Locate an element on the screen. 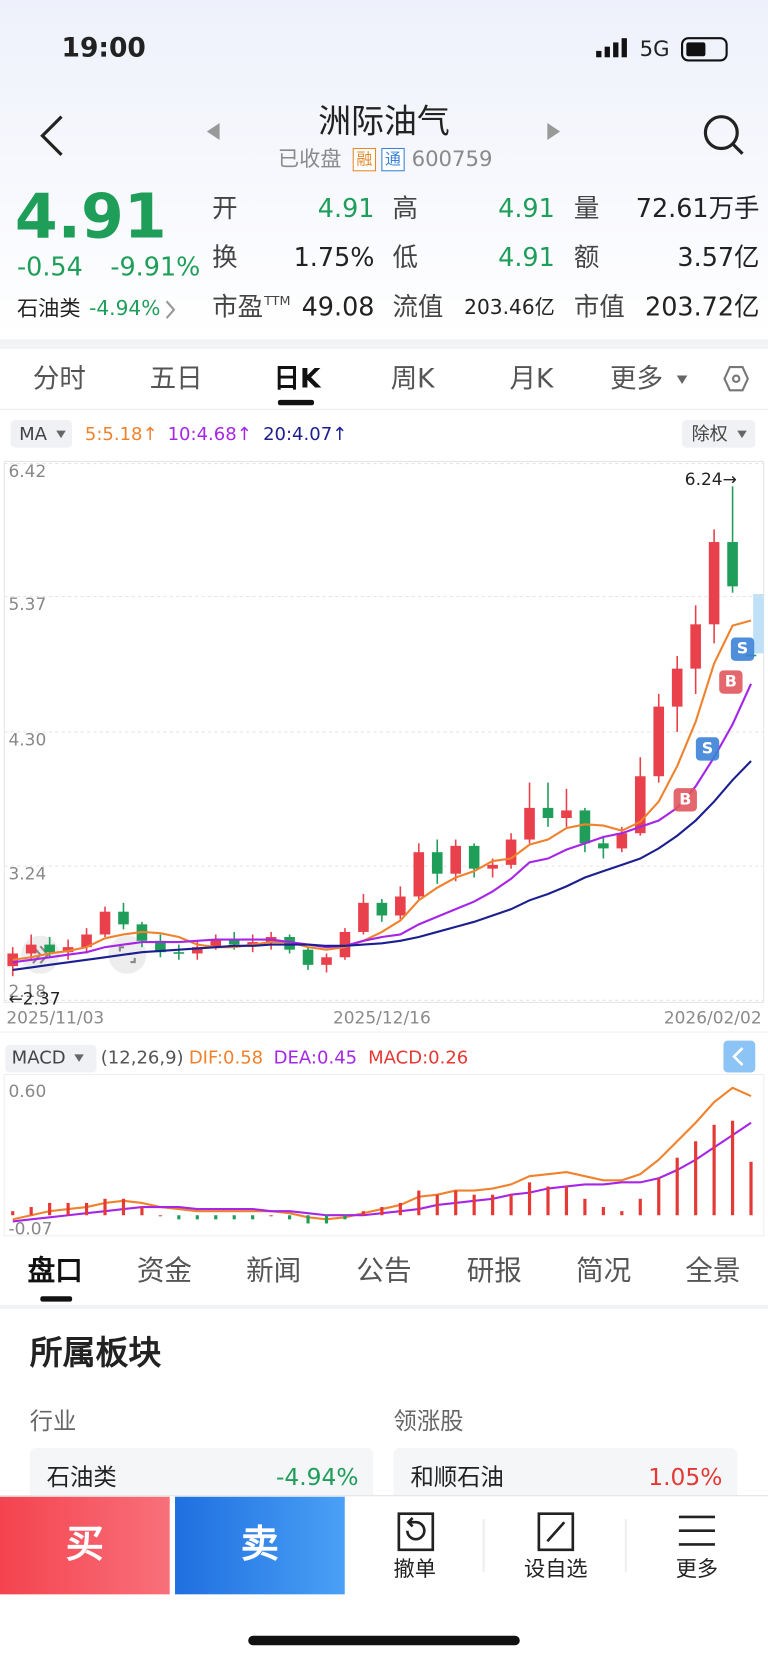 Image resolution: width=768 pixels, height=1663 pixels. next-stock is located at coordinates (554, 132).